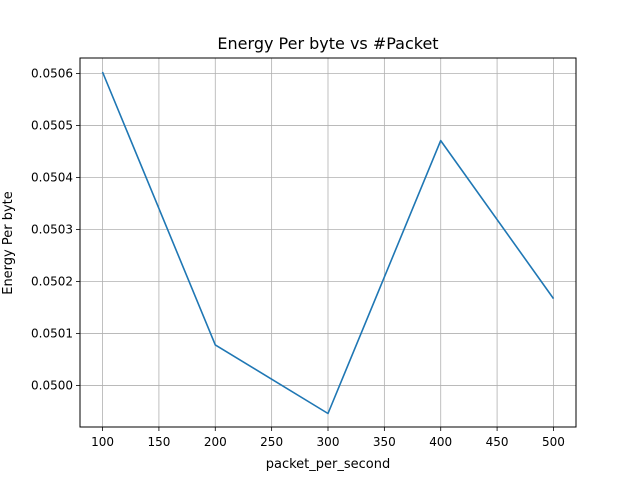 This screenshot has width=640, height=480. What do you see at coordinates (52, 281) in the screenshot?
I see `y-tick-label: 0.0502` at bounding box center [52, 281].